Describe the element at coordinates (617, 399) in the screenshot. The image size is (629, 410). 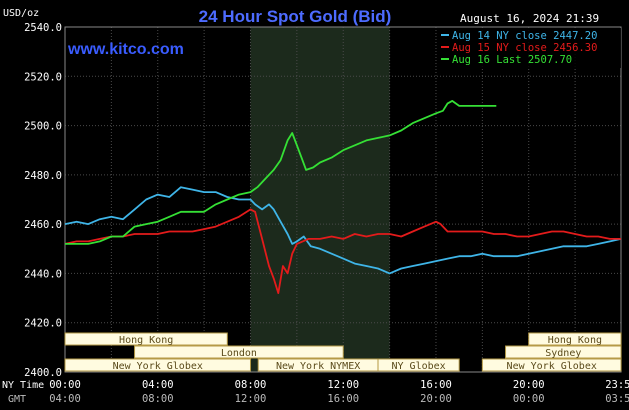
I see `x-tick-label-gmt: 03:59` at that location.